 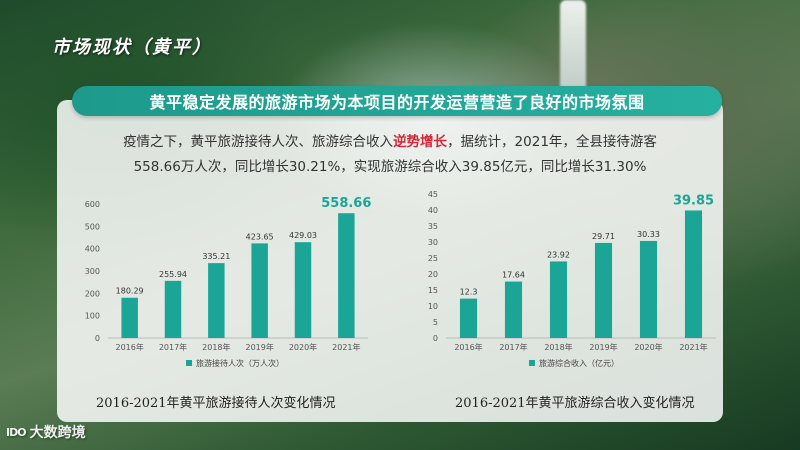 I want to click on brand-logo: IDO 大数跨境, so click(x=46, y=432).